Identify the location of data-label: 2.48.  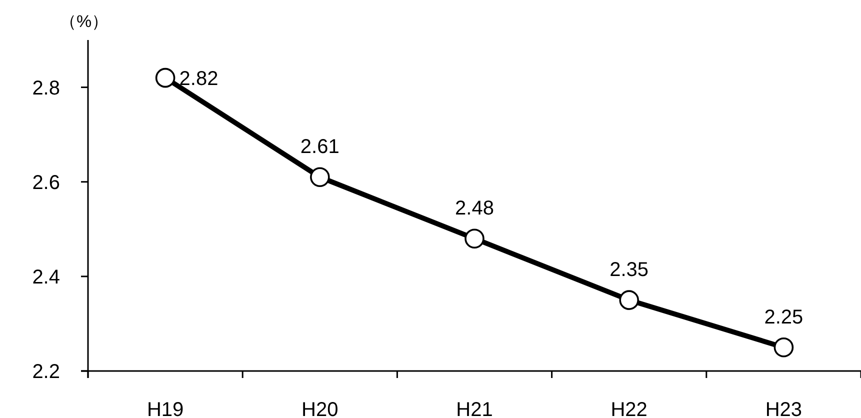
(474, 209).